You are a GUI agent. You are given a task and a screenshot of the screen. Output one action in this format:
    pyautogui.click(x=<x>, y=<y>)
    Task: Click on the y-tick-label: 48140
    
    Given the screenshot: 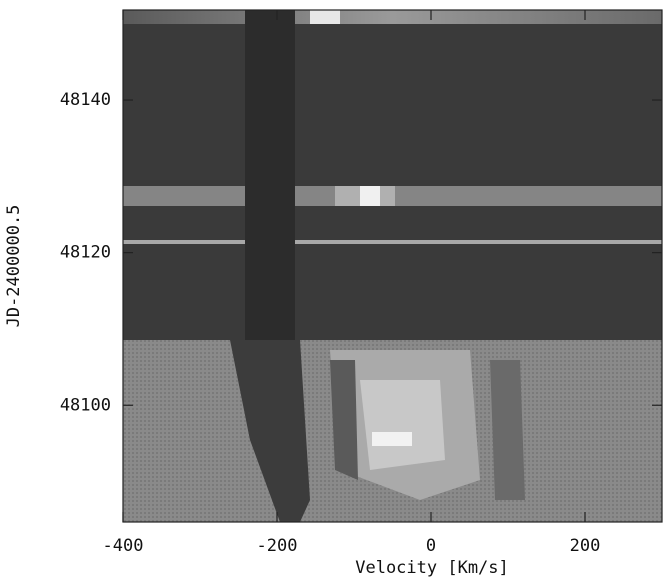 What is the action you would take?
    pyautogui.click(x=85, y=100)
    